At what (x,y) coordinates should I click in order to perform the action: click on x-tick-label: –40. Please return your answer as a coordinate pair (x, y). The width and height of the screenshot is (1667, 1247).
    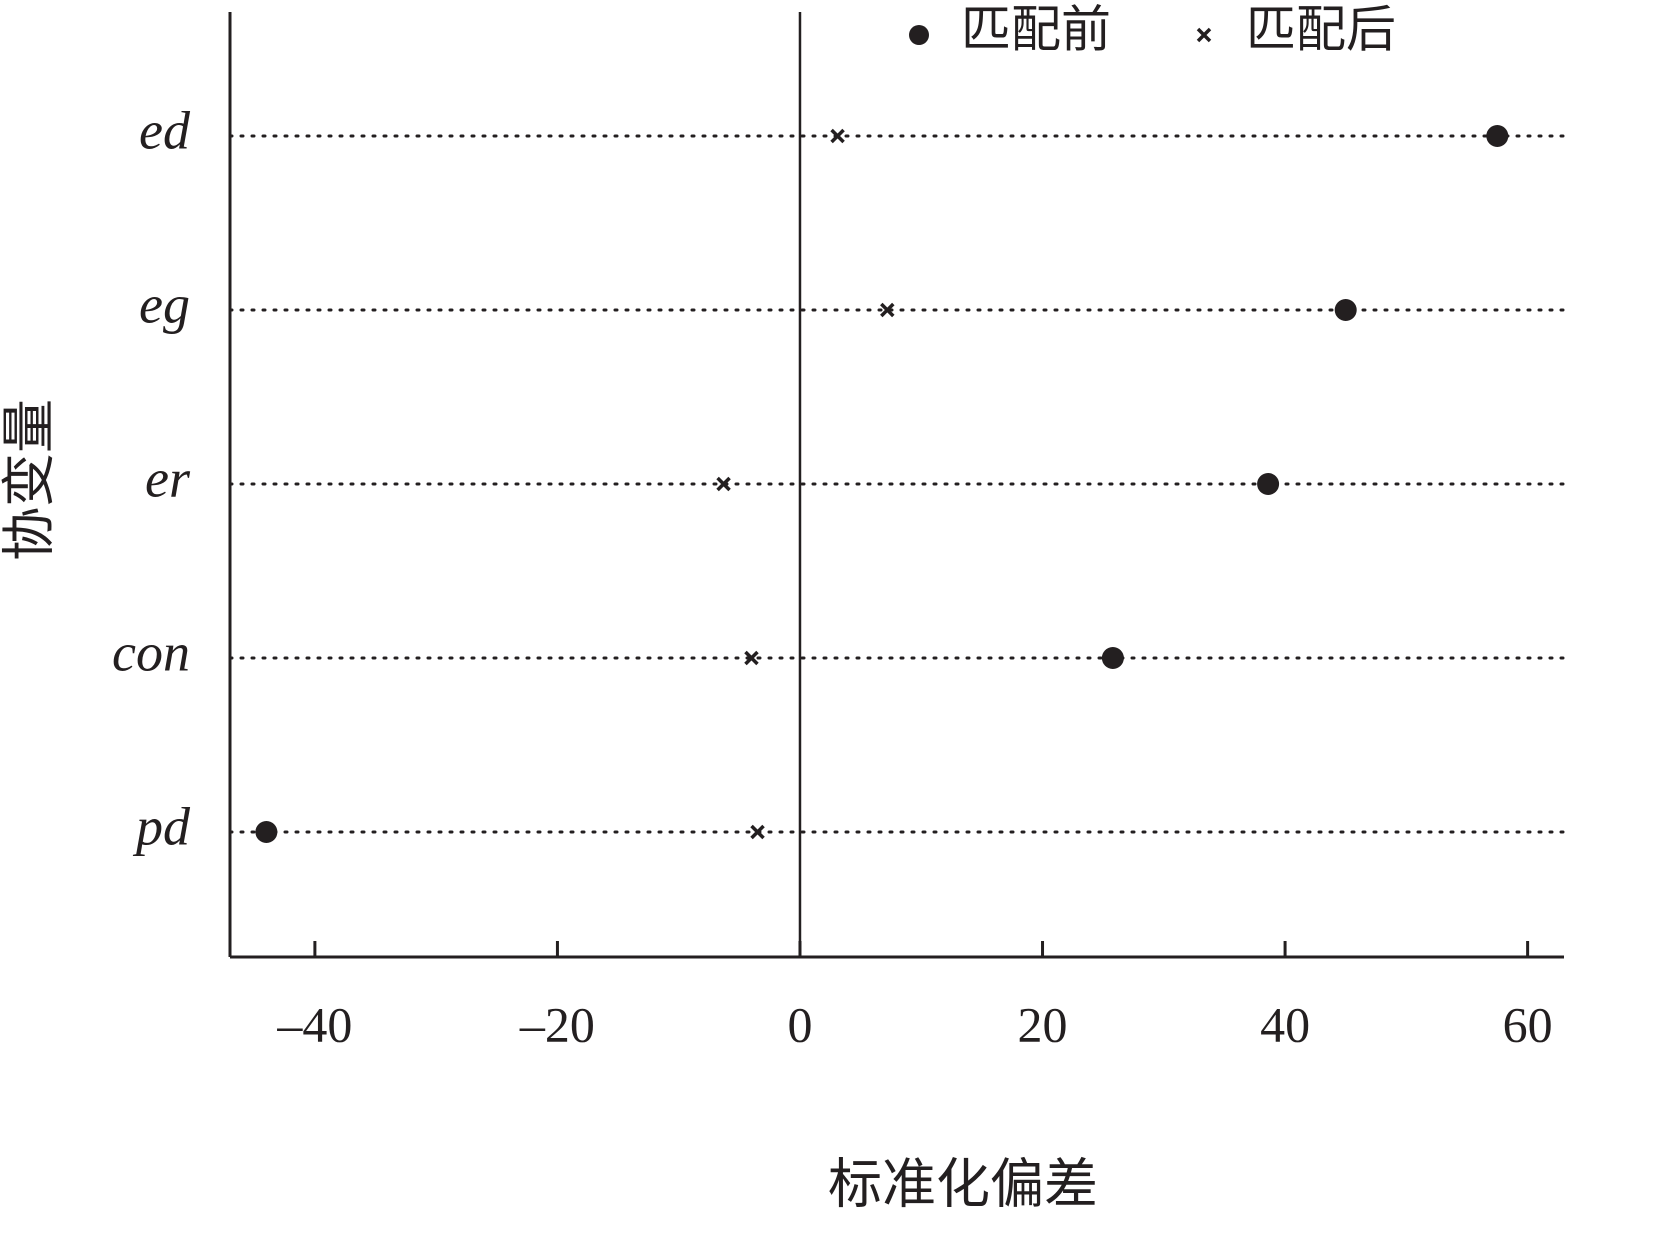
    Looking at the image, I should click on (314, 1024).